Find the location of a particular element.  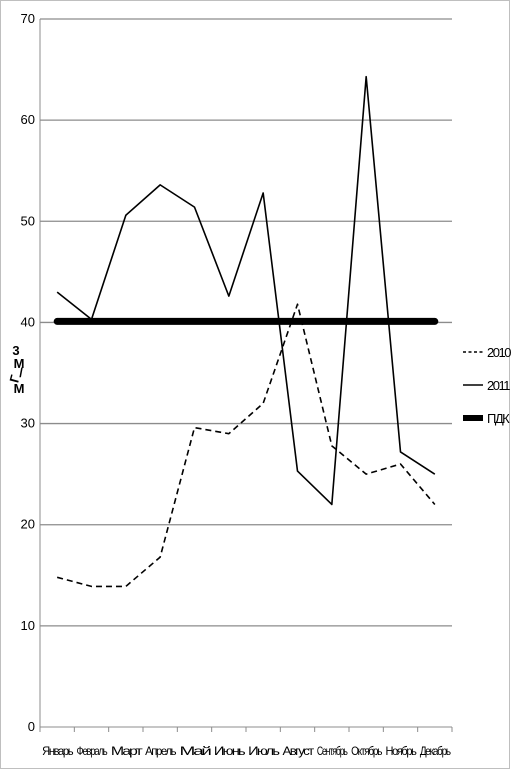

legend-label: 2011 is located at coordinates (498, 385).